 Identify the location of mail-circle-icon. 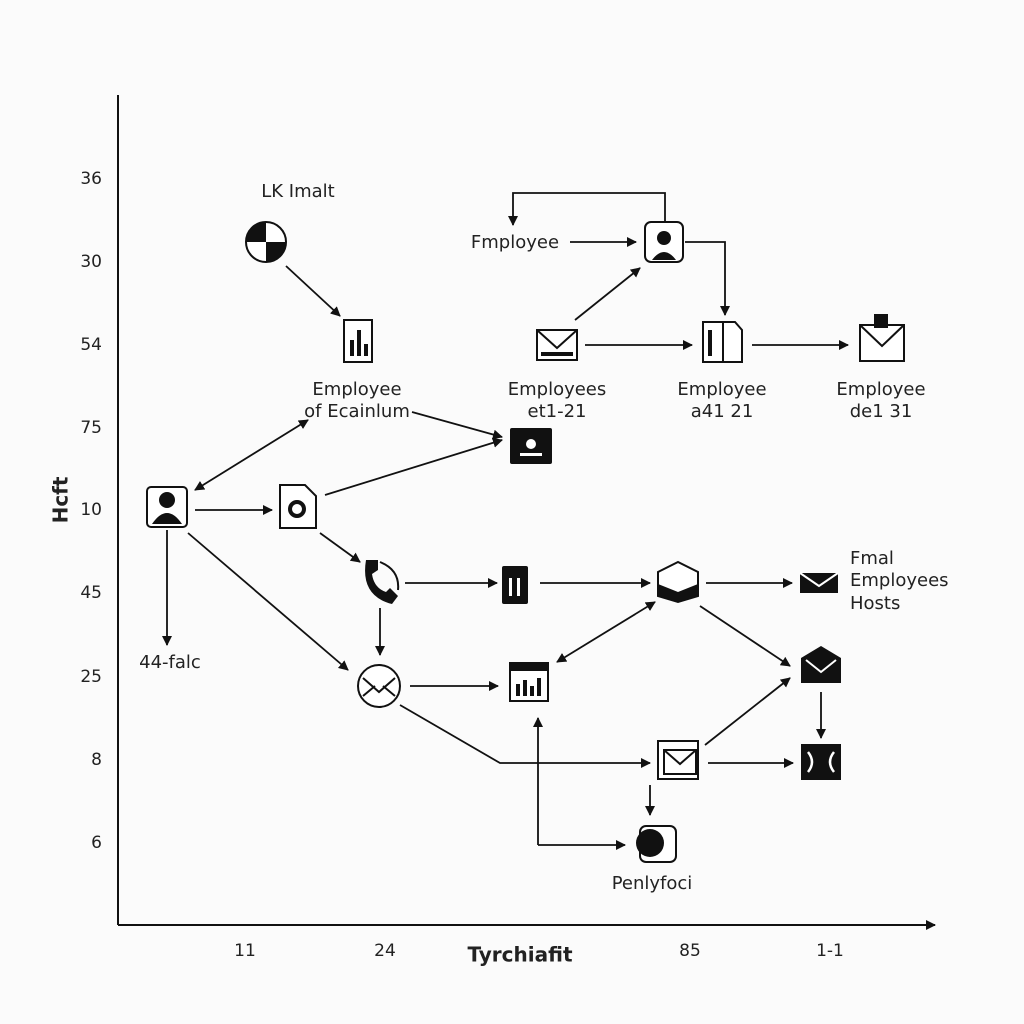
(379, 686).